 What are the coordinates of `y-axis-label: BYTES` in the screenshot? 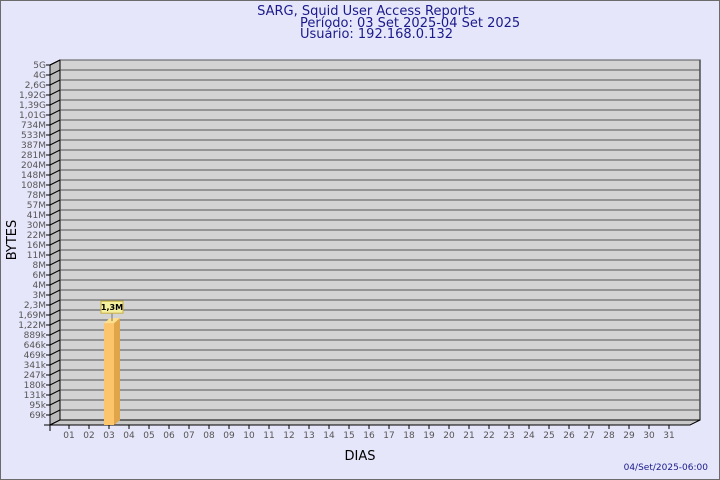 It's located at (12, 240).